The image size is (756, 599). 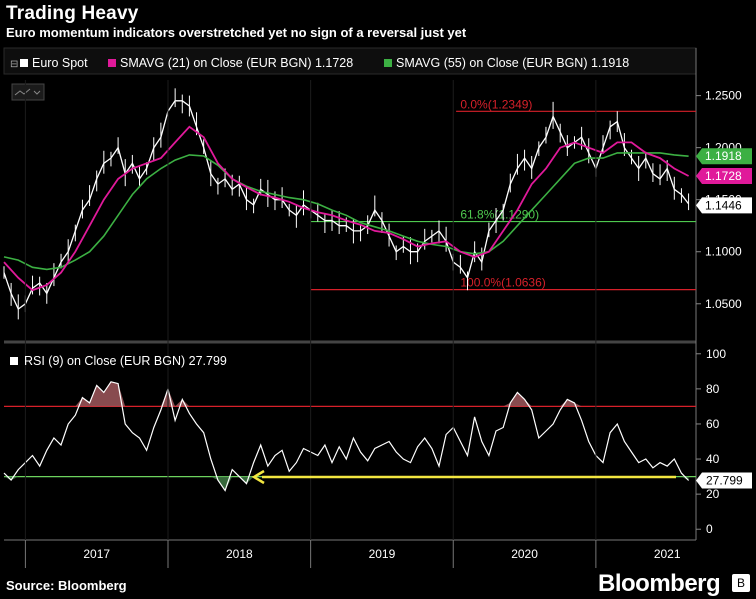 What do you see at coordinates (667, 554) in the screenshot?
I see `x-tick-label: 2021` at bounding box center [667, 554].